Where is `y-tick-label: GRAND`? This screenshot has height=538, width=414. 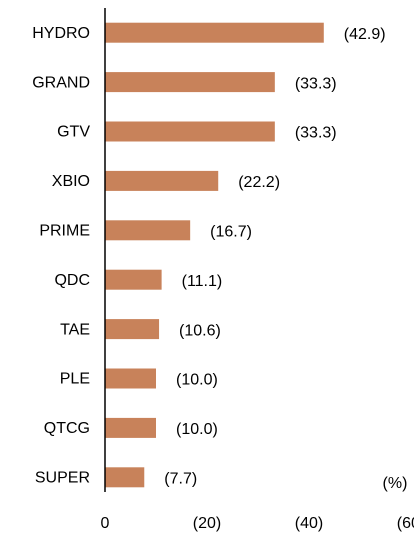 y-tick-label: GRAND is located at coordinates (61, 82).